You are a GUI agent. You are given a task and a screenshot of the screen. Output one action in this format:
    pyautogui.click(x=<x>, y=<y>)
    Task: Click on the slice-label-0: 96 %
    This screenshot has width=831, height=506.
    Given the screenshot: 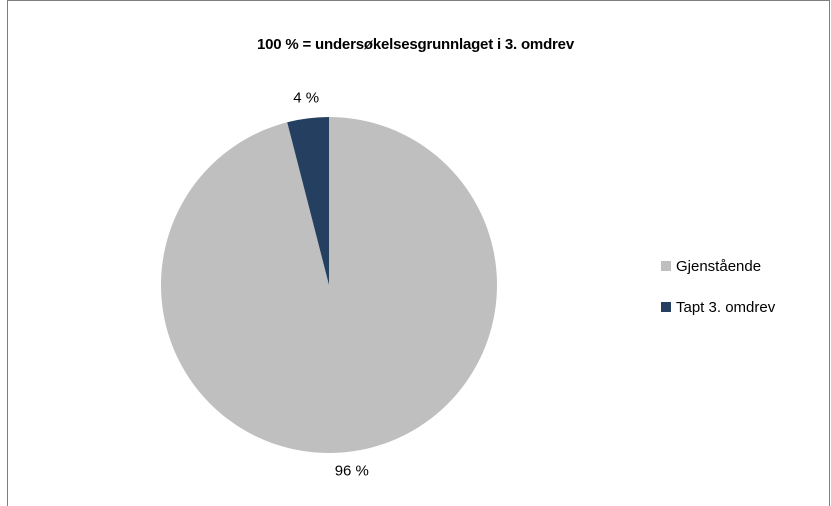 What is the action you would take?
    pyautogui.click(x=352, y=471)
    